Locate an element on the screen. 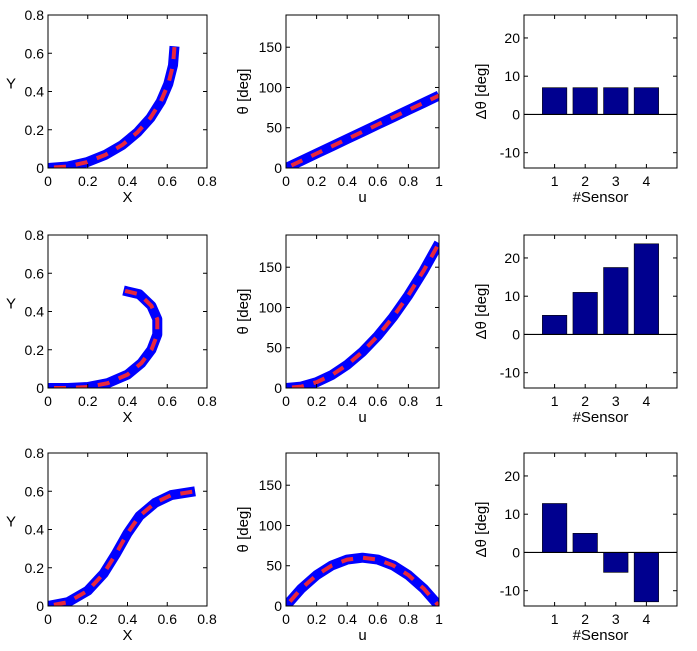 Image resolution: width=697 pixels, height=651 pixels. subplot-row2-shape: 0 0.2 0.4 0.6 0.8 0 0.2 0.4 0.6 0.8 X Y is located at coordinates (111, 326).